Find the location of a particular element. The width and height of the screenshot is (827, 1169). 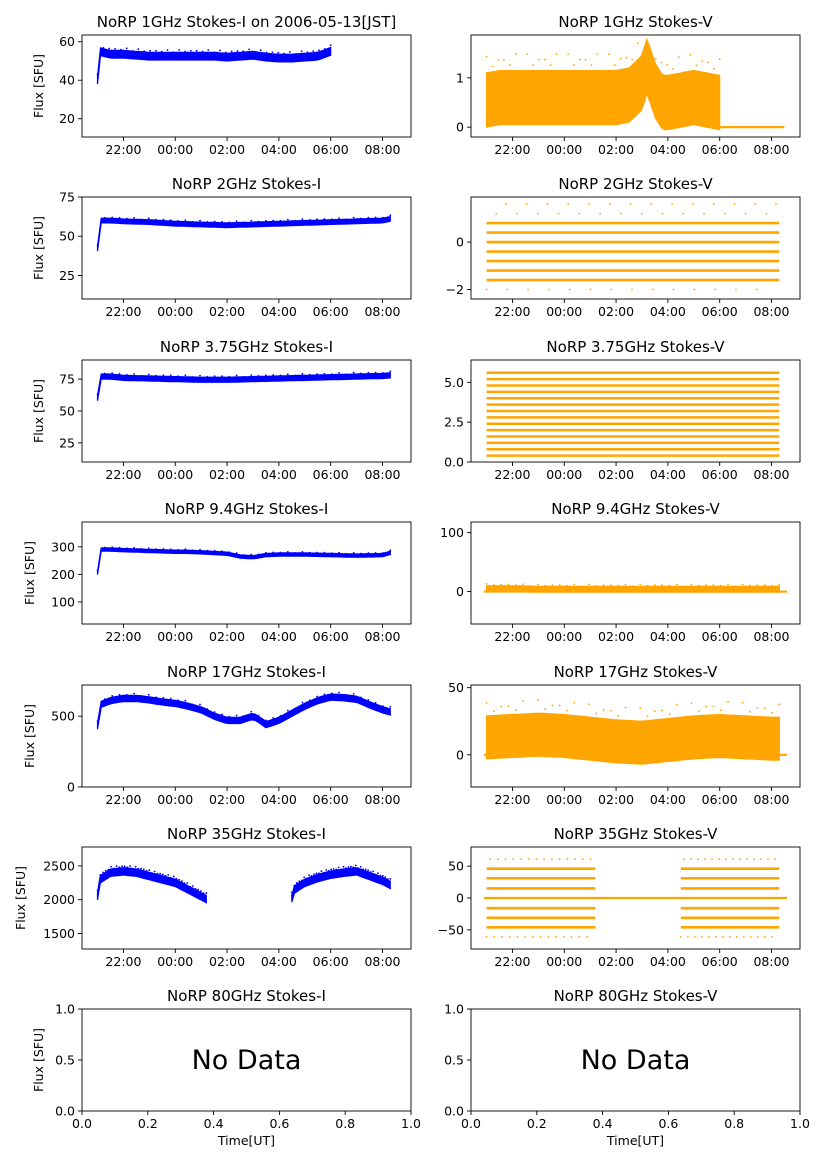

y-tick-label: 2.5 is located at coordinates (454, 422).